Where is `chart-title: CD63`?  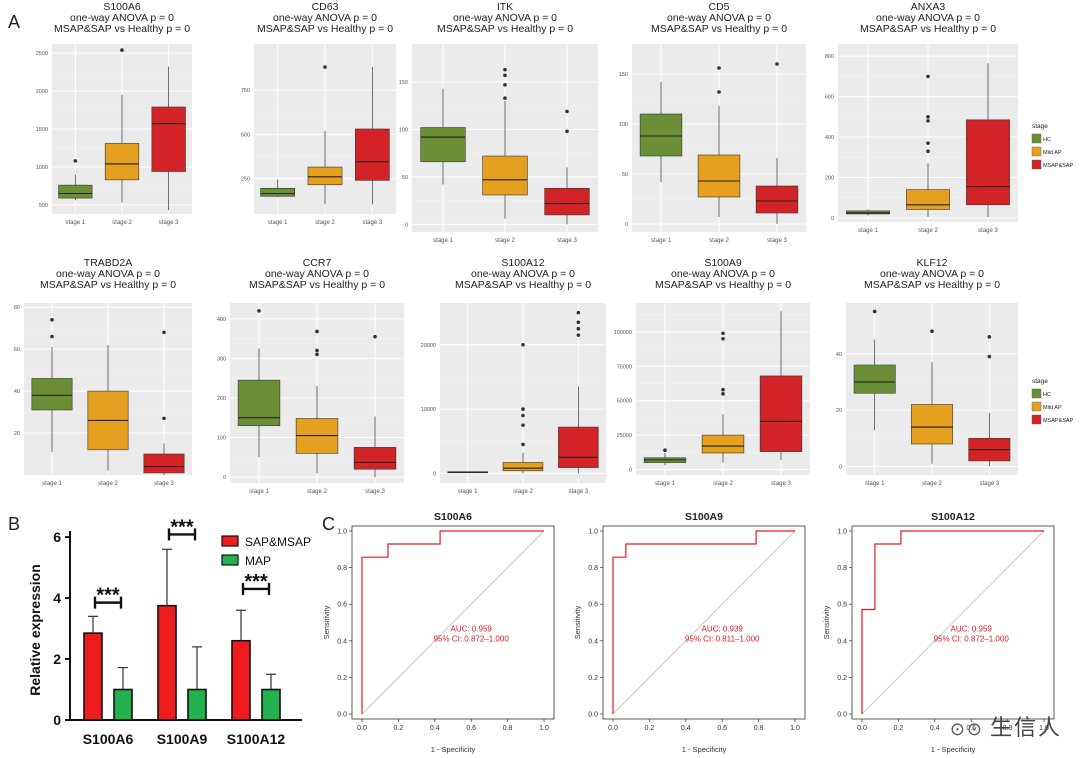
chart-title: CD63 is located at coordinates (325, 7).